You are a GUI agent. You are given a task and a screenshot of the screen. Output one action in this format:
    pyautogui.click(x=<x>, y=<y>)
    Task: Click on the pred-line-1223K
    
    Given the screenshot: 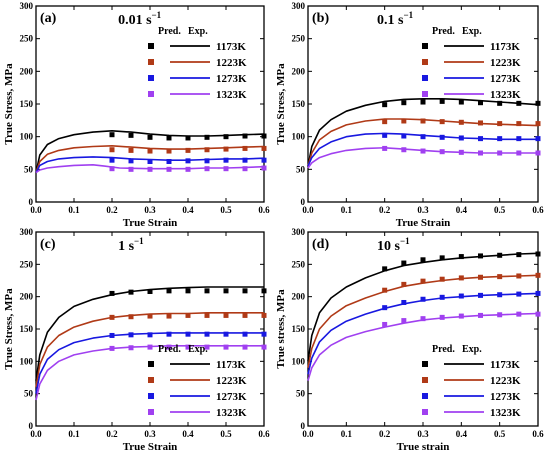 What is the action you would take?
    pyautogui.click(x=150, y=159)
    